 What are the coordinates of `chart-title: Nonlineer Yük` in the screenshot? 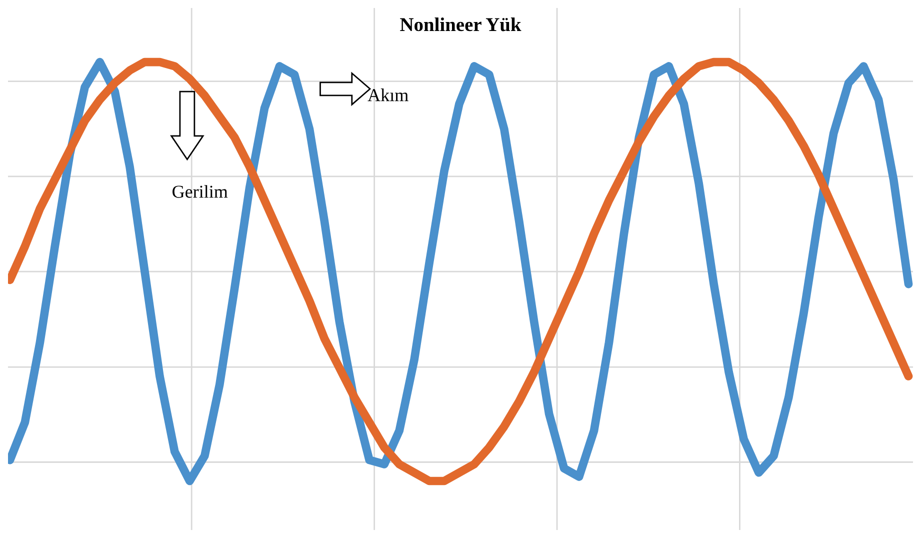 It's located at (461, 24).